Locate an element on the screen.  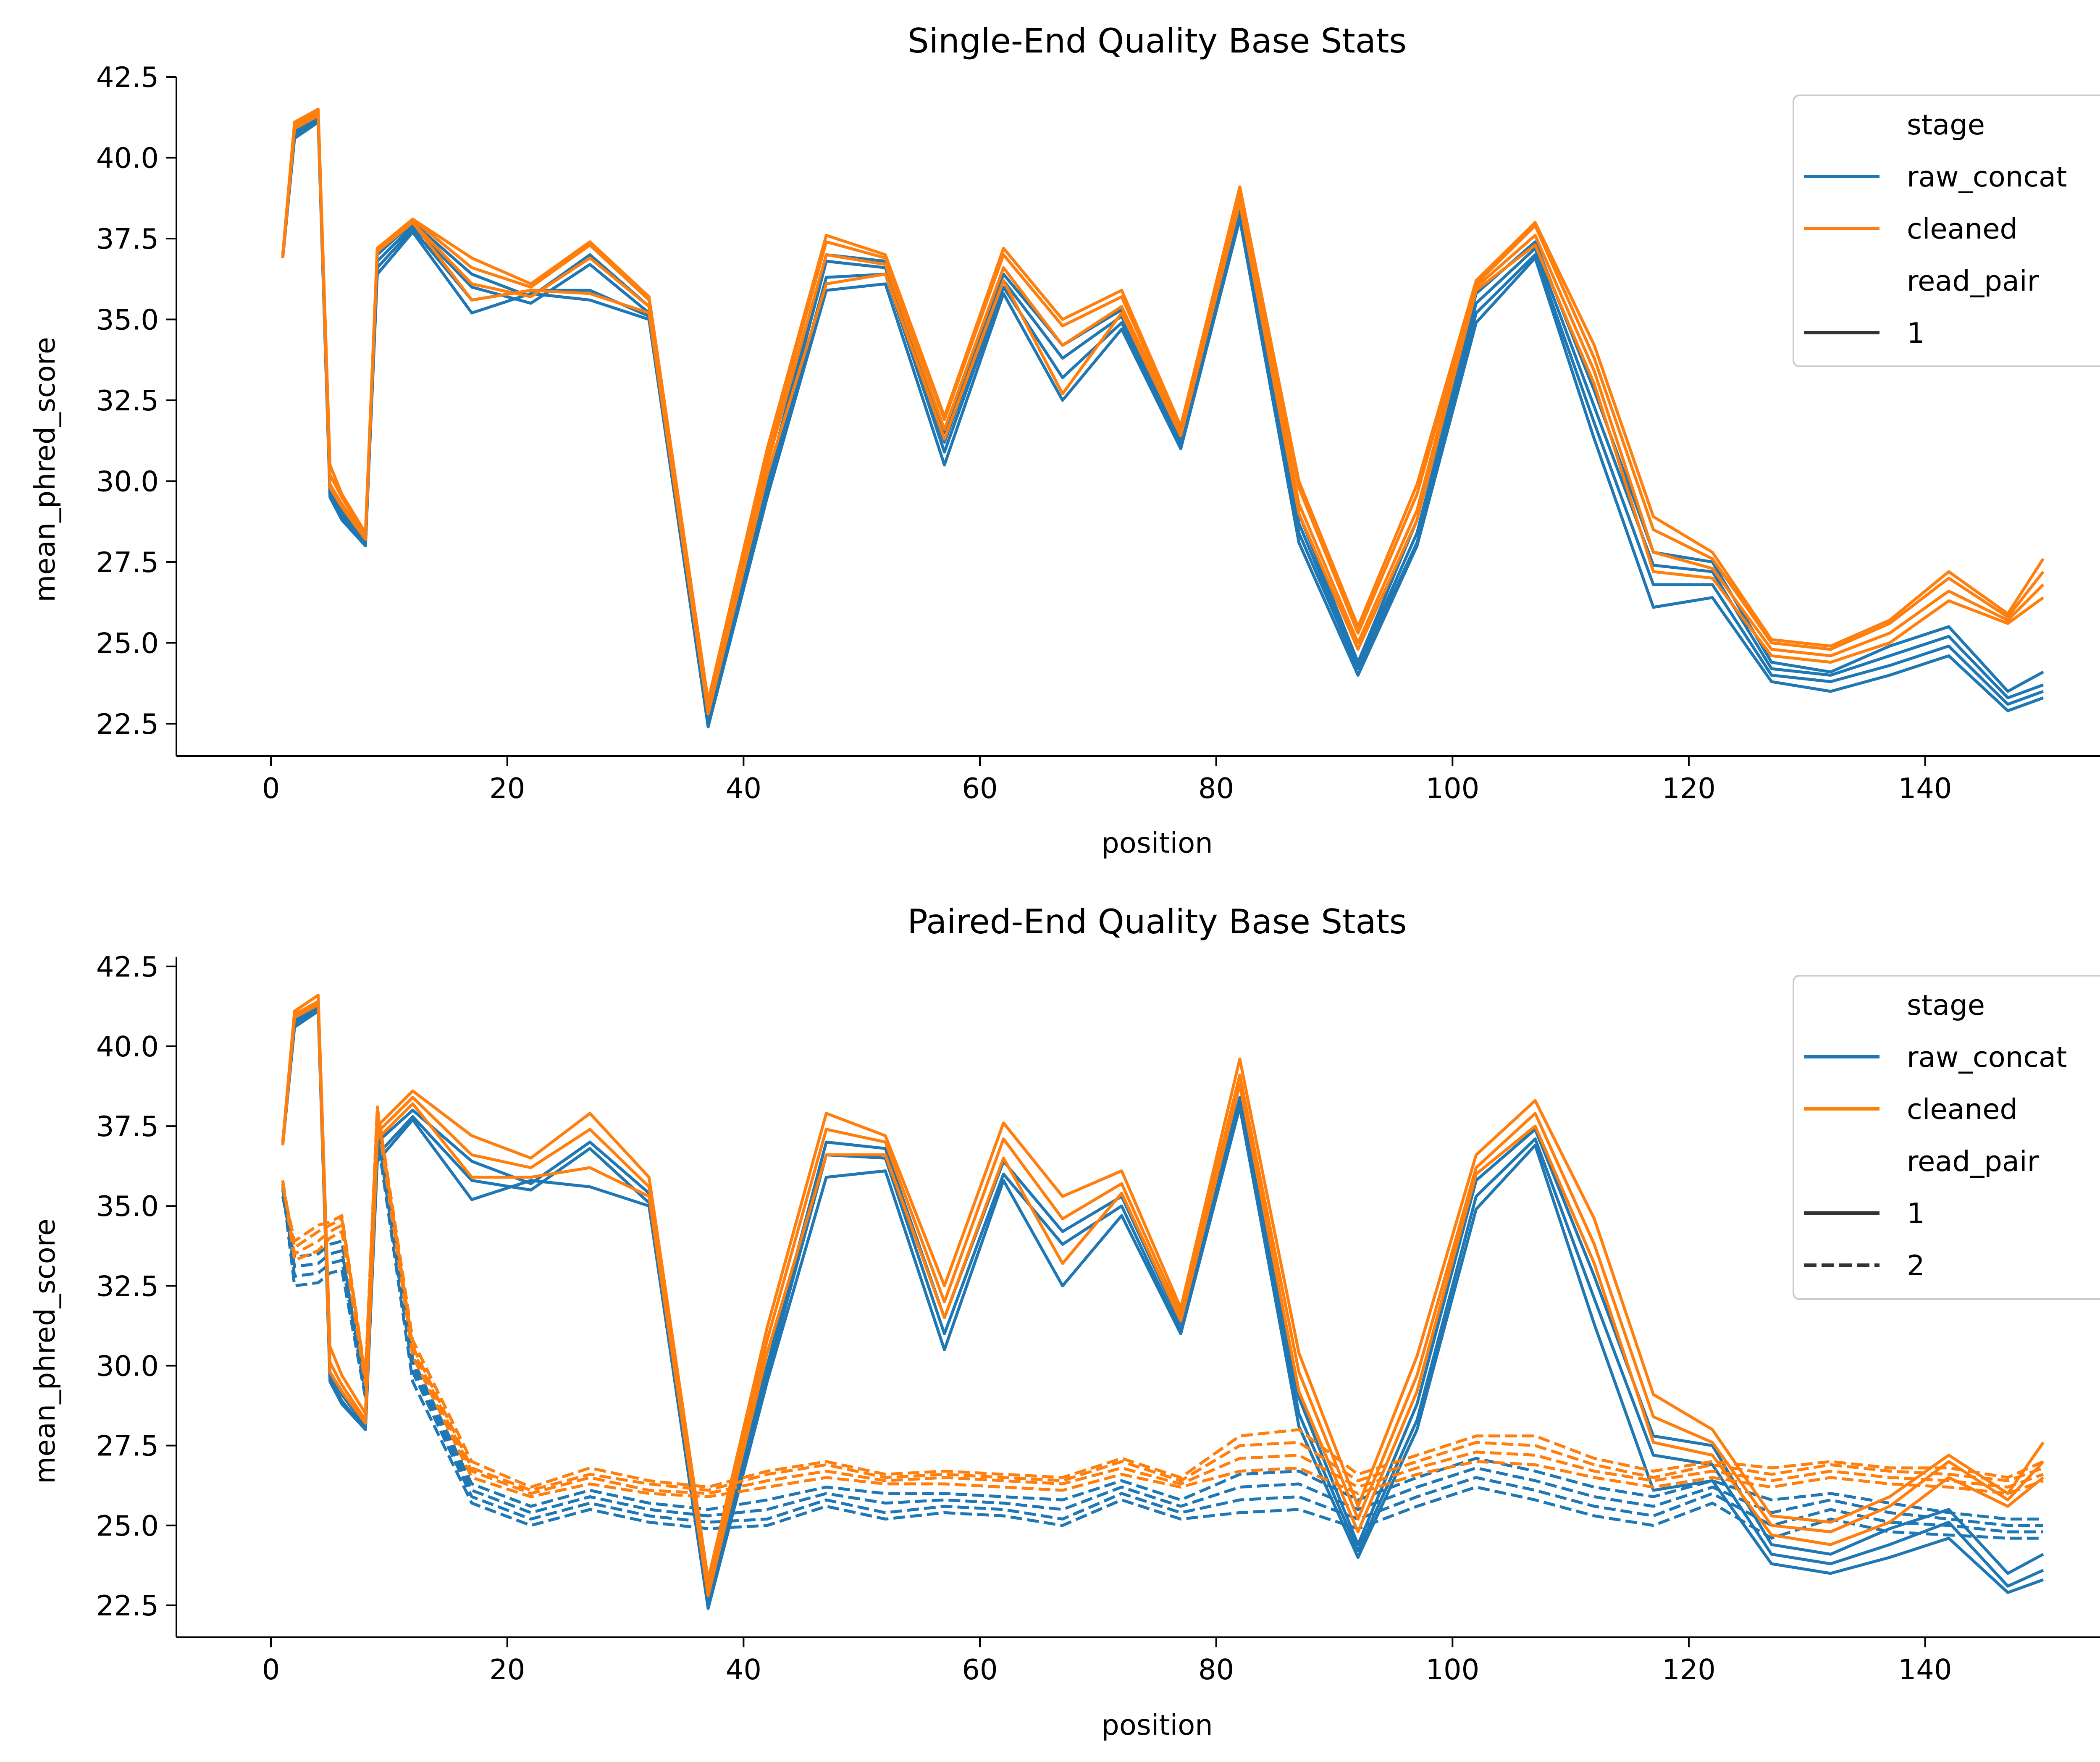
legend-label-read-pair-2: 2 is located at coordinates (1916, 1265).